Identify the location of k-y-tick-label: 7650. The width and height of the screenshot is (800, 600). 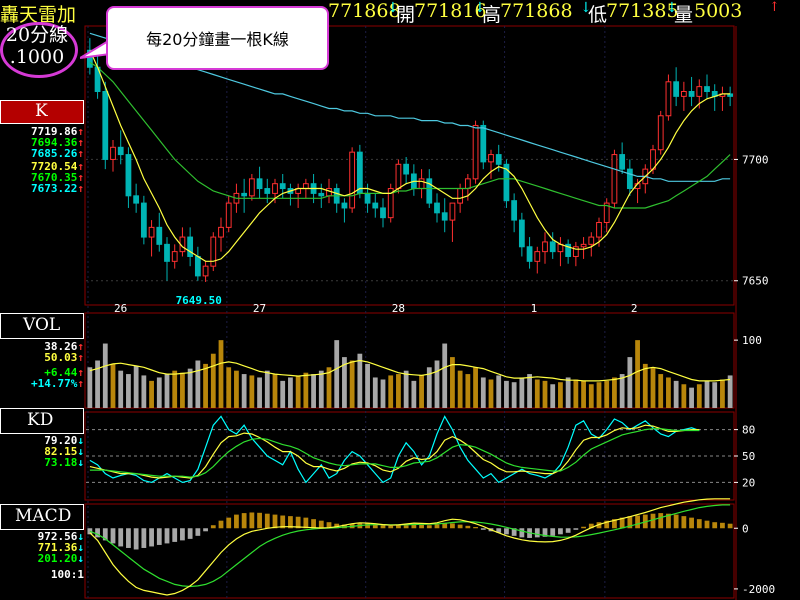
(755, 281).